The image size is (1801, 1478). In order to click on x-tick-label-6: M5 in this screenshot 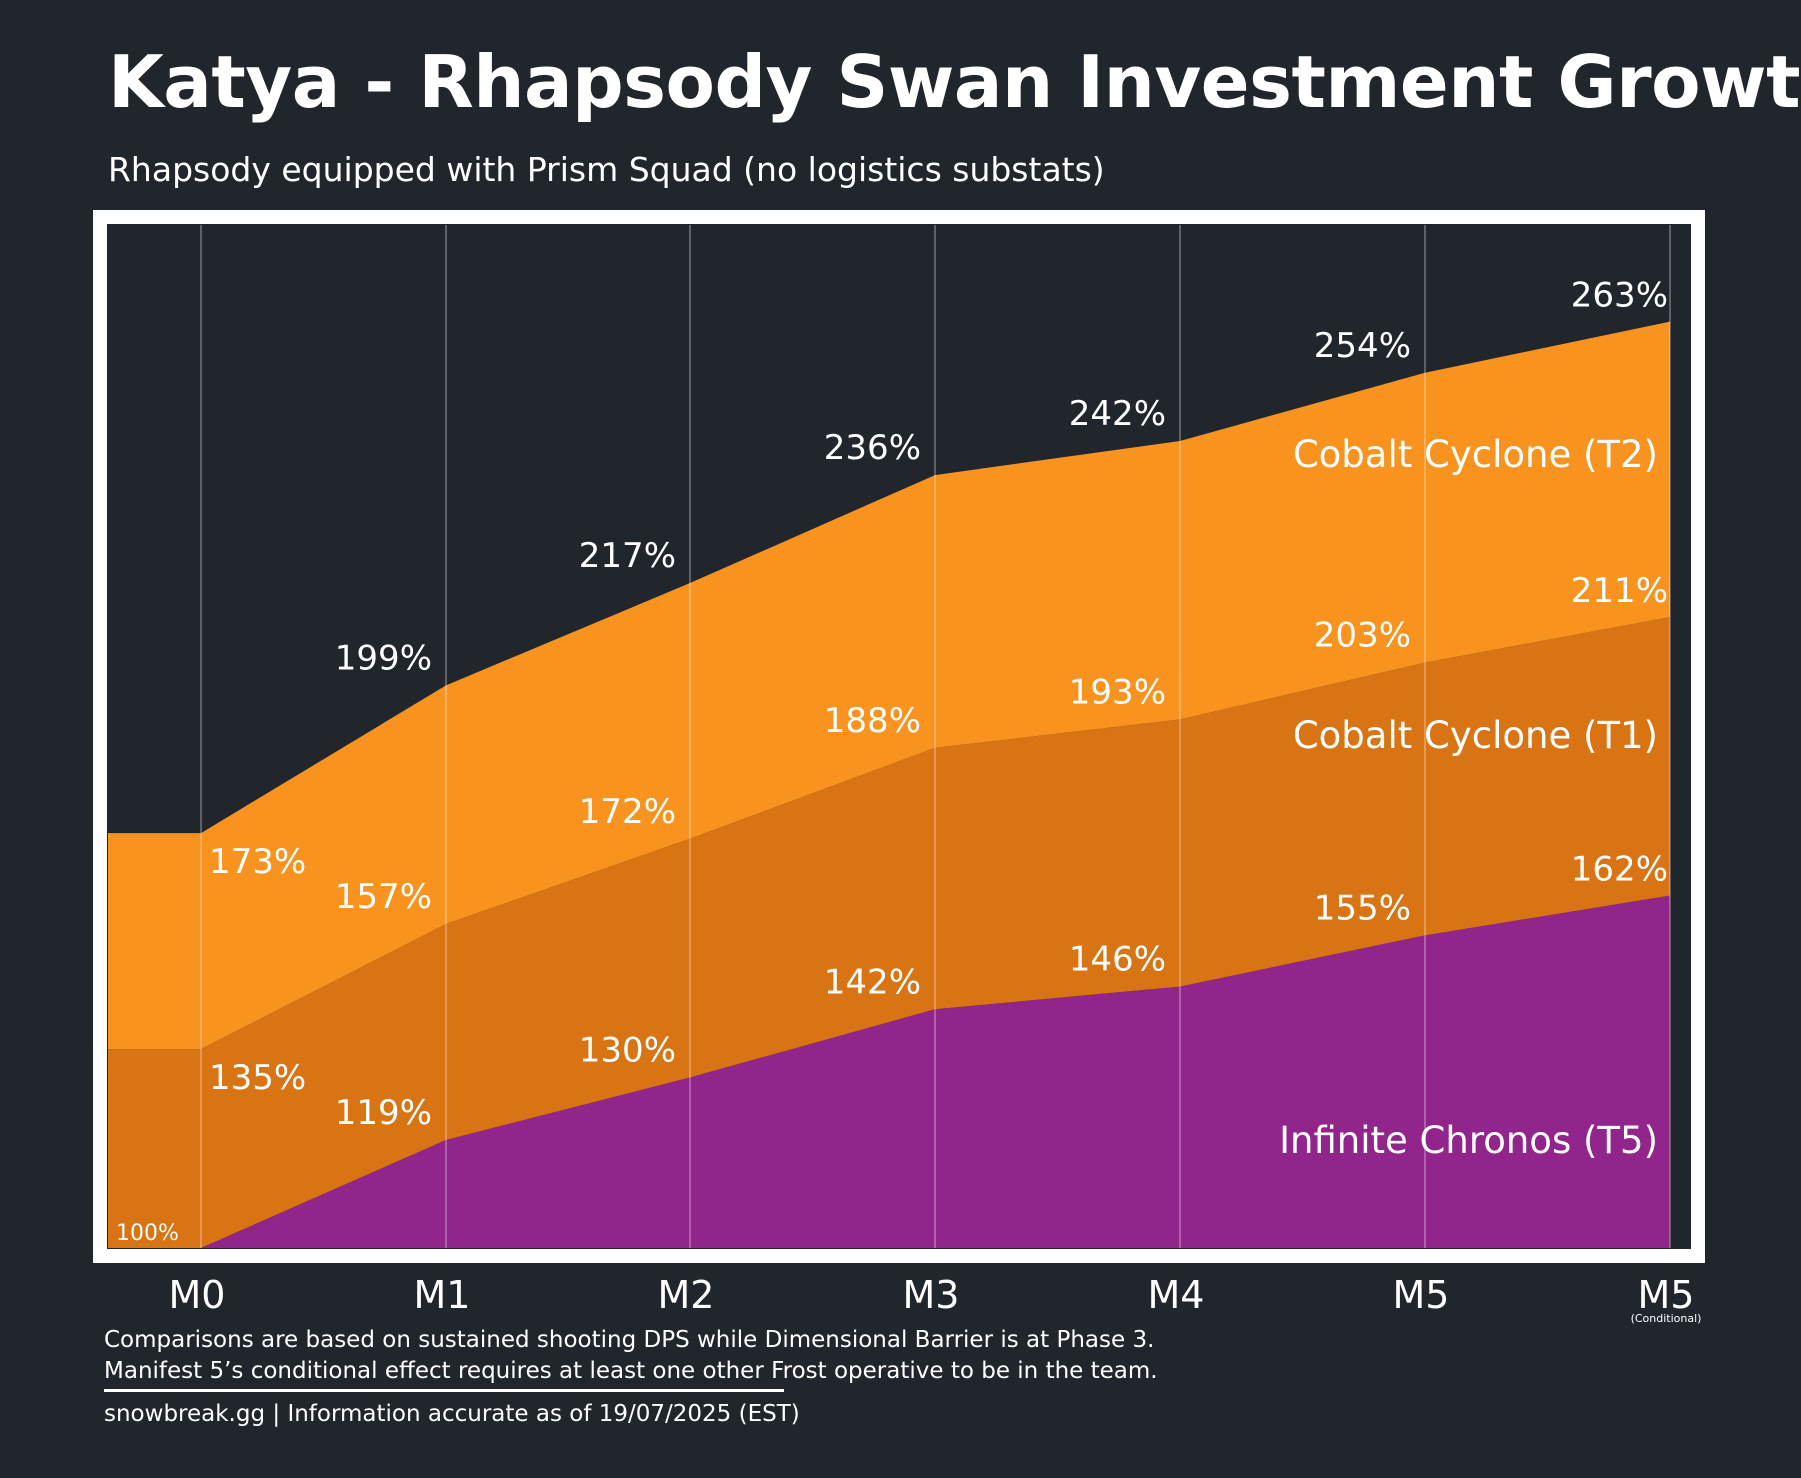, I will do `click(1666, 1295)`.